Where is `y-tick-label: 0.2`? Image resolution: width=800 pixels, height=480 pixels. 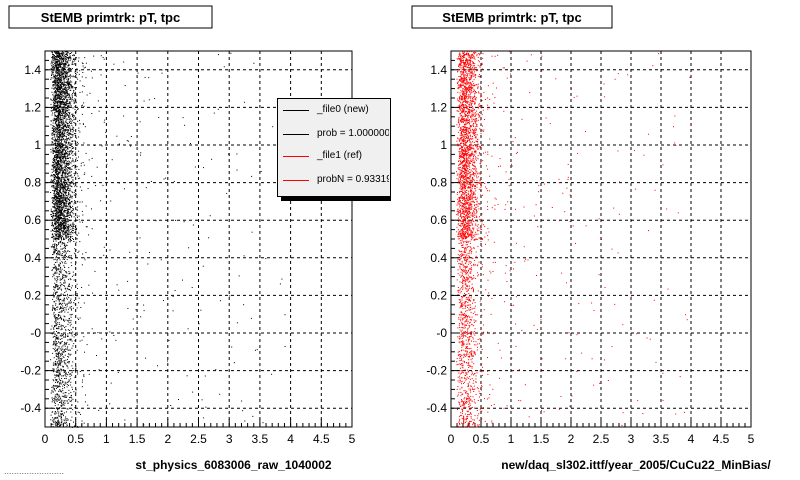
y-tick-label: 0.2 is located at coordinates (438, 295).